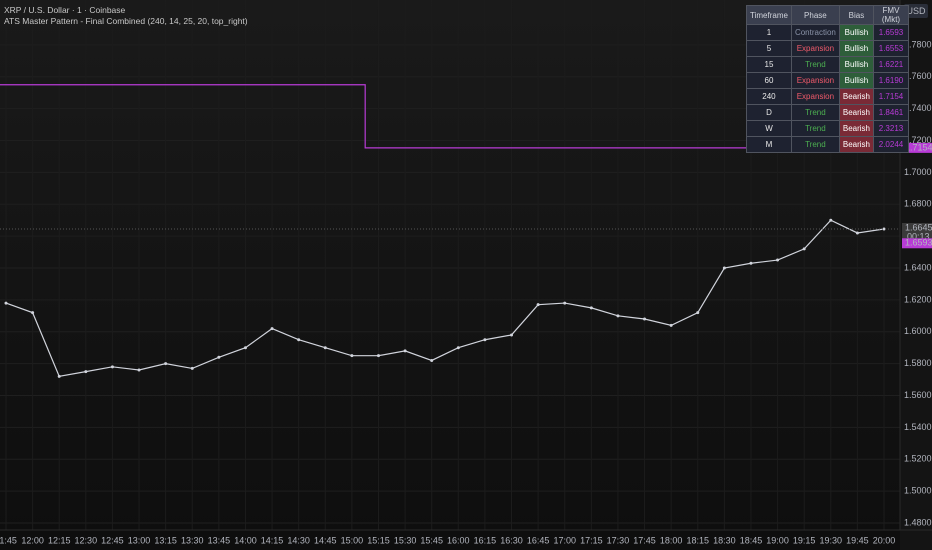  Describe the element at coordinates (245, 540) in the screenshot. I see `x-tick-label: 14:00` at that location.